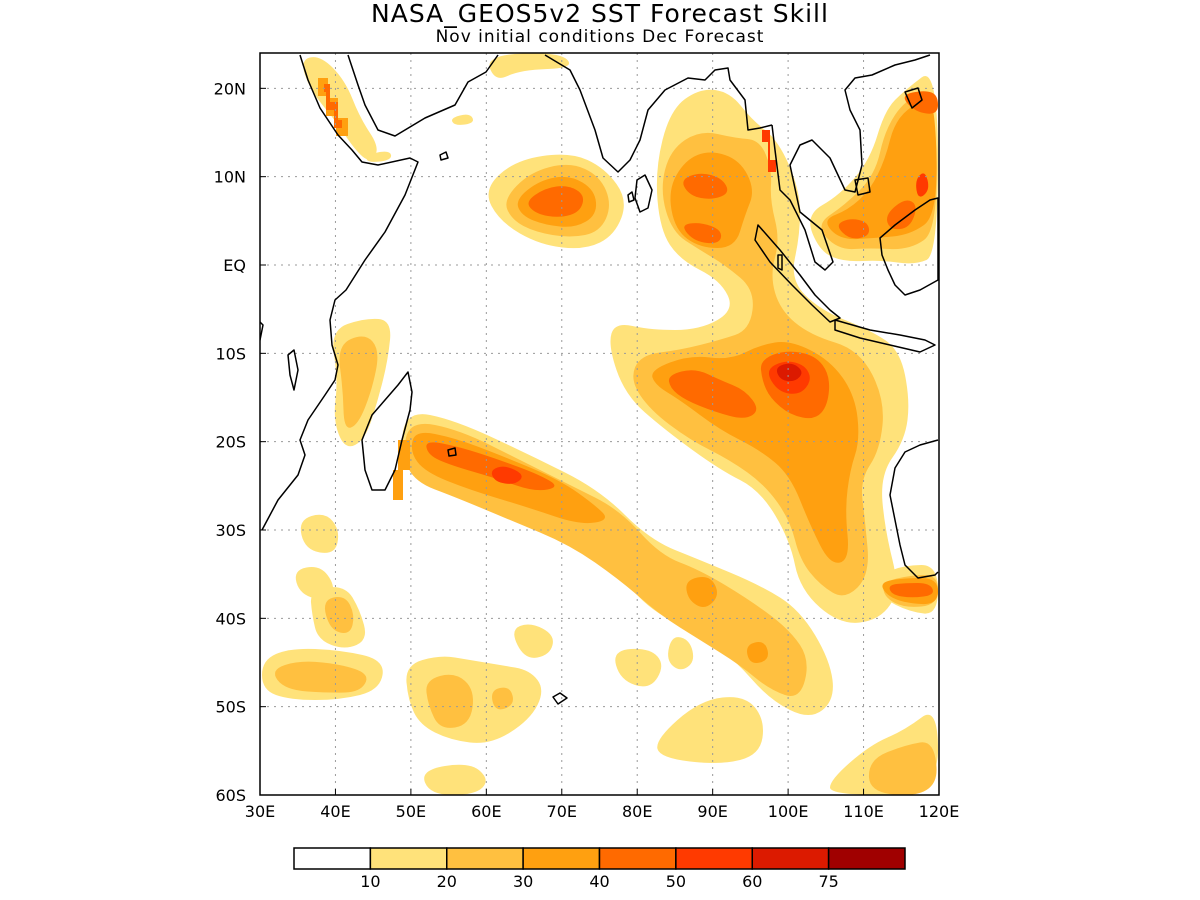  I want to click on y-tick-label: 40S, so click(230, 618).